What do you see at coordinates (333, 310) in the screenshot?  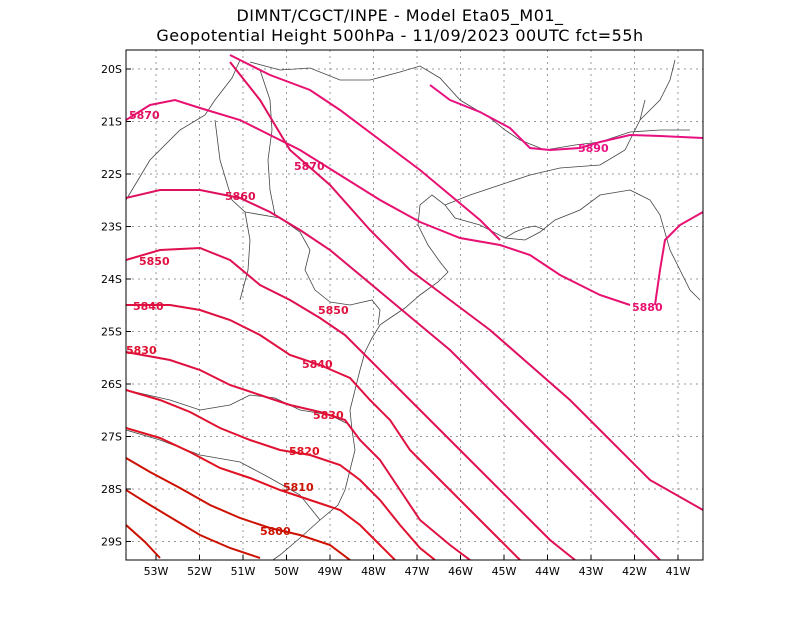 I see `contour-label-5850: 5850` at bounding box center [333, 310].